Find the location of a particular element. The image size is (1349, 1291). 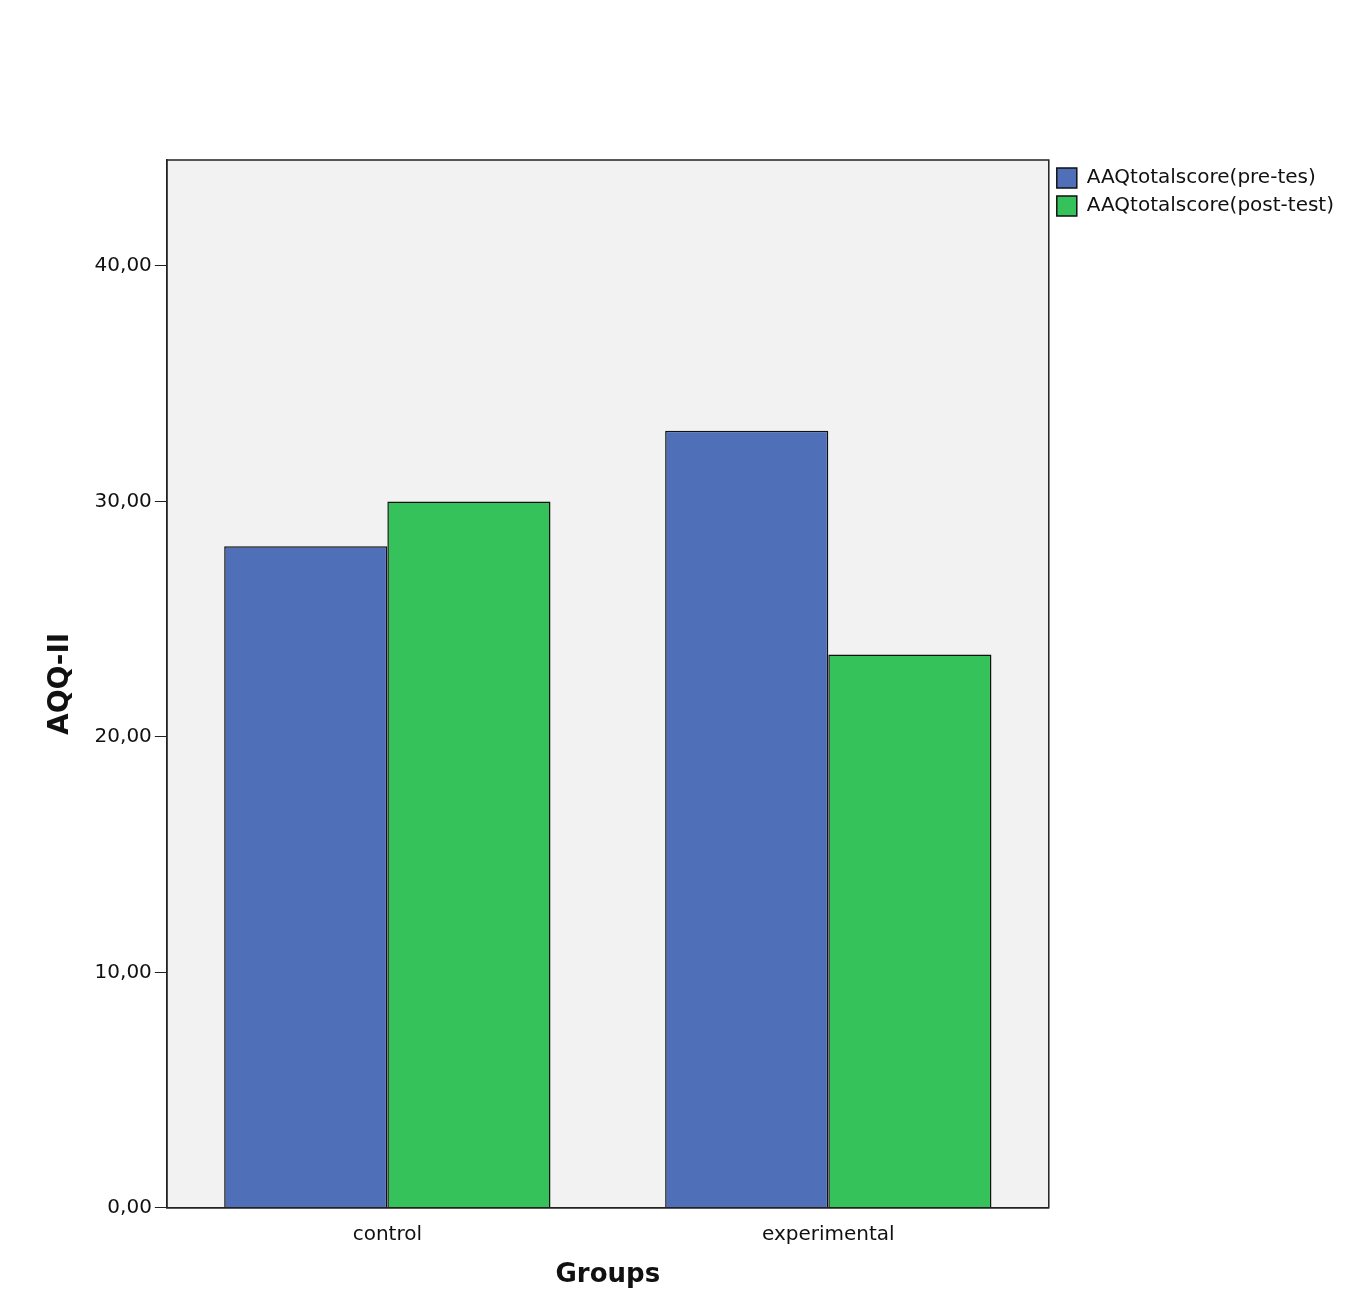

x-axis-title: Groups is located at coordinates (608, 1273).